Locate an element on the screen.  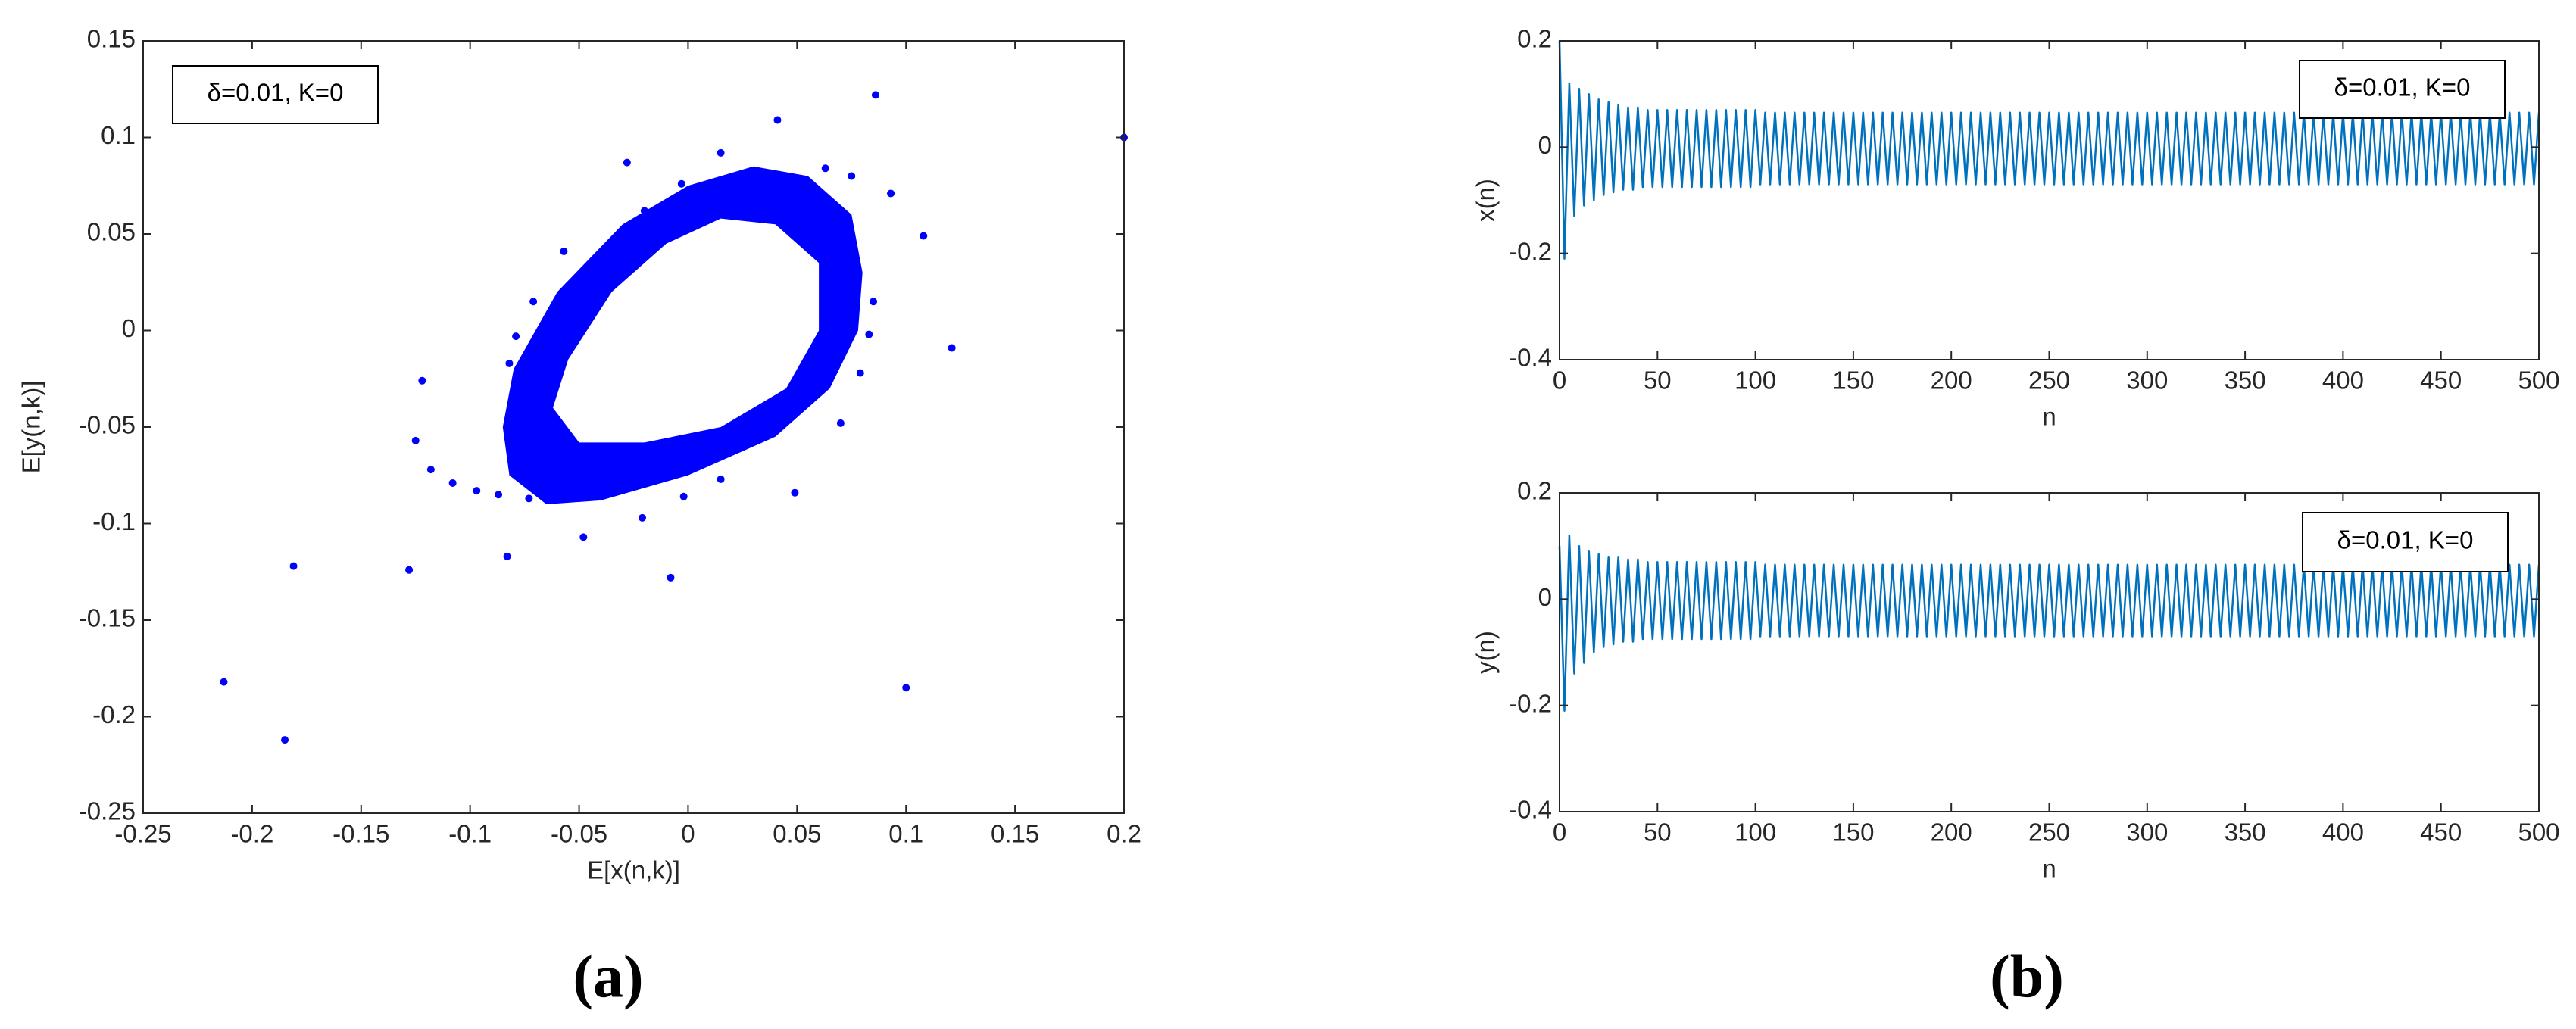
panel-label: (b) is located at coordinates (2027, 976).